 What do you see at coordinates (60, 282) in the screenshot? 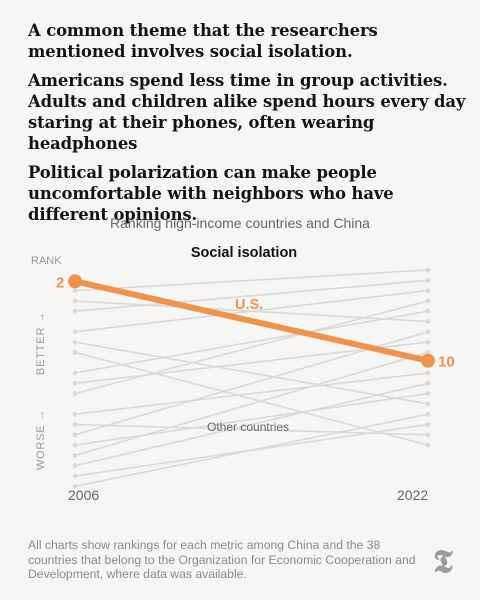
I see `us-value-2006: 2` at bounding box center [60, 282].